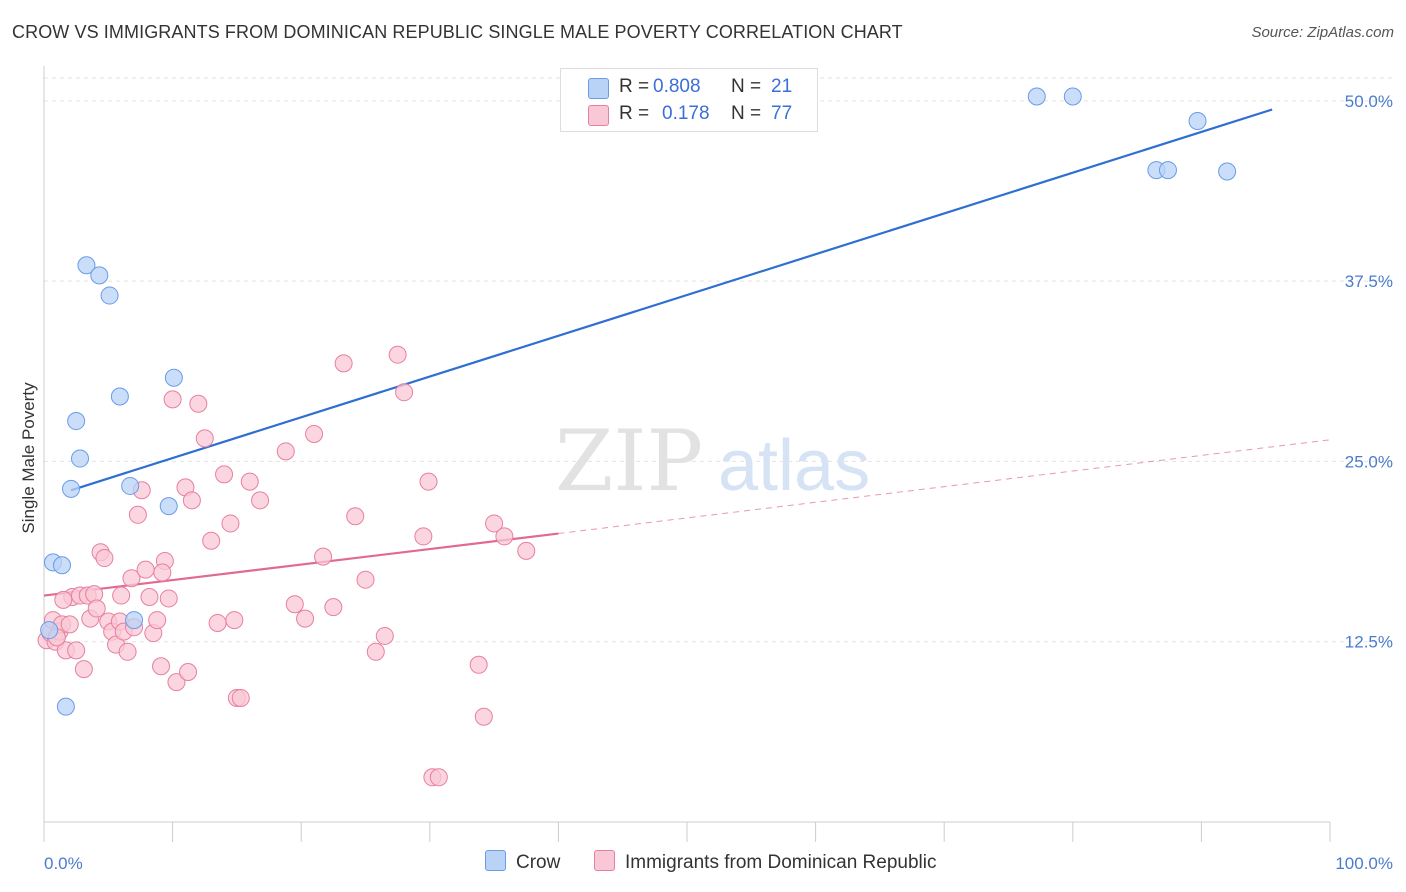 This screenshot has height=892, width=1406. What do you see at coordinates (598, 115) in the screenshot?
I see `dominican-swatch` at bounding box center [598, 115].